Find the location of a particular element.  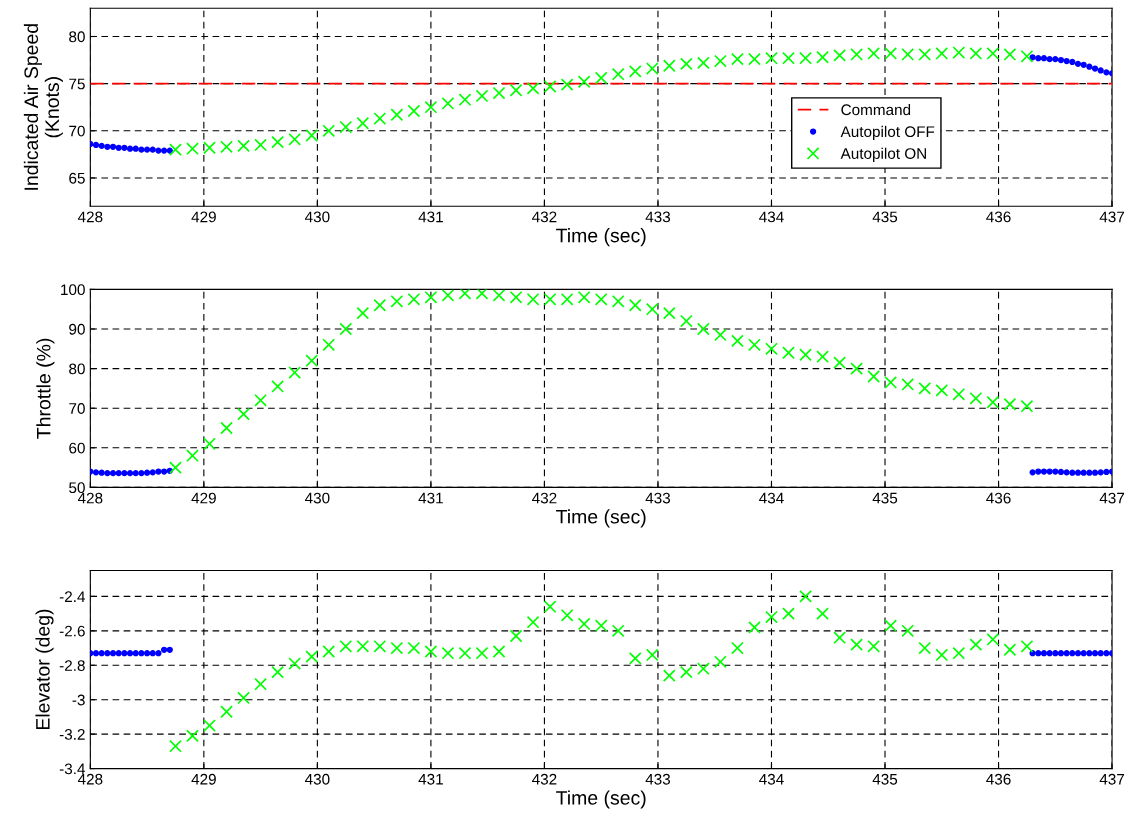

x-tick-label: 436 is located at coordinates (998, 779).